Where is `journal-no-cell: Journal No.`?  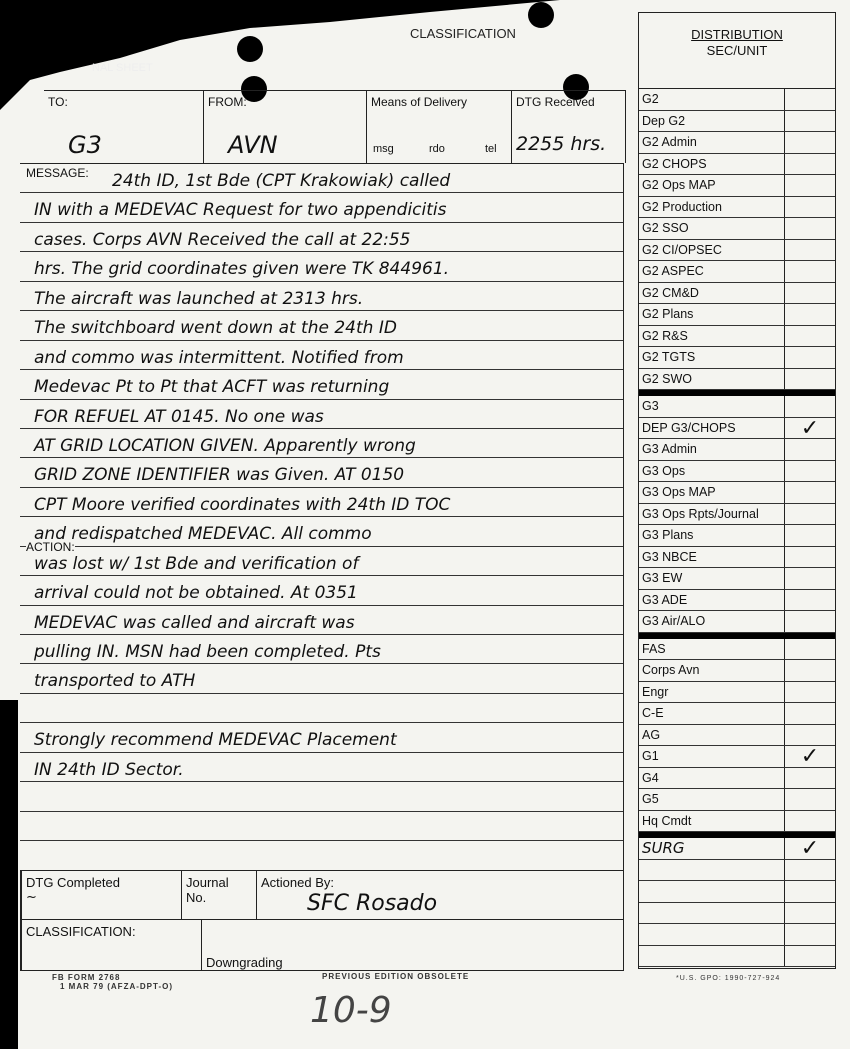 journal-no-cell: Journal No. is located at coordinates (219, 895).